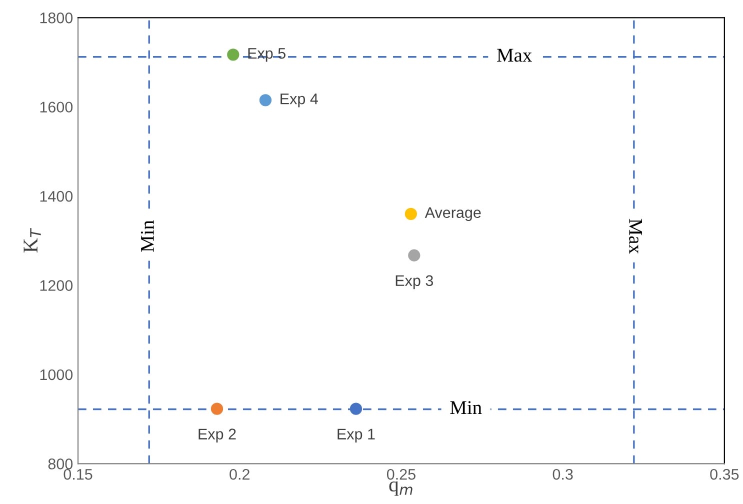 This screenshot has height=504, width=743. I want to click on x-tick-label: 0.3, so click(562, 474).